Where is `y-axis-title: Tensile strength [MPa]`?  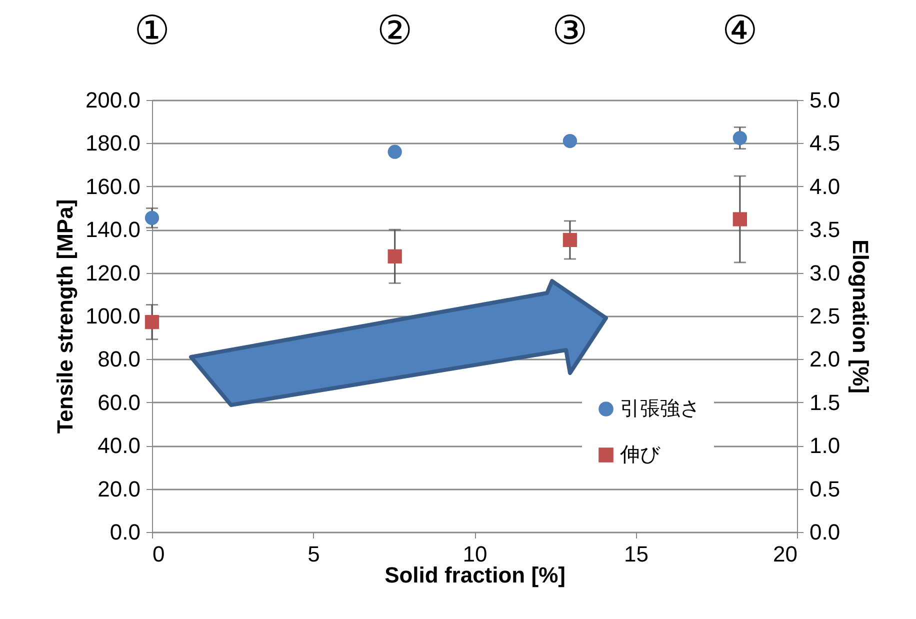 y-axis-title: Tensile strength [MPa] is located at coordinates (65, 316).